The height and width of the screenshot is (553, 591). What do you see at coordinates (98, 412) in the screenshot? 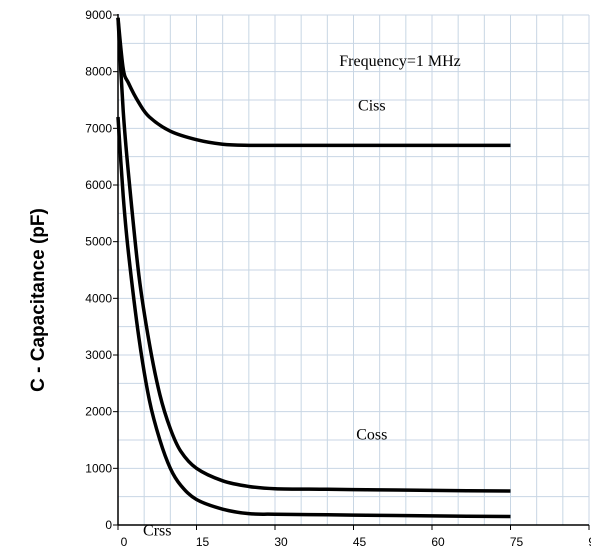
I see `y-tick-label: 2000` at bounding box center [98, 412].